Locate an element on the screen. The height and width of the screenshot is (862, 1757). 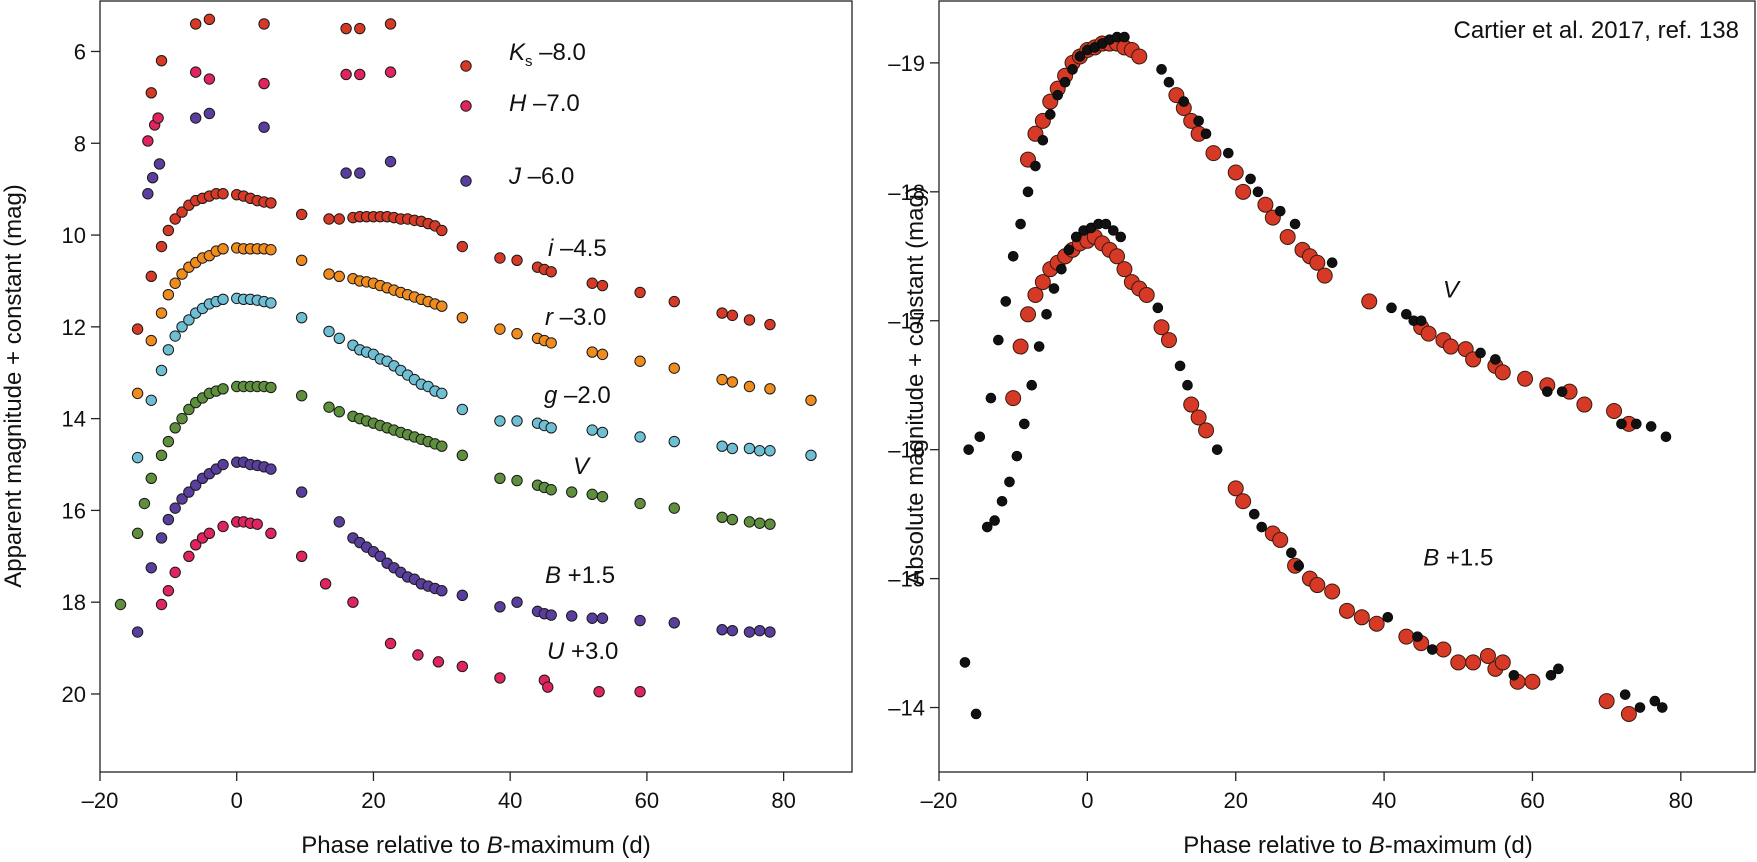
legend-marker-J is located at coordinates (466, 181).